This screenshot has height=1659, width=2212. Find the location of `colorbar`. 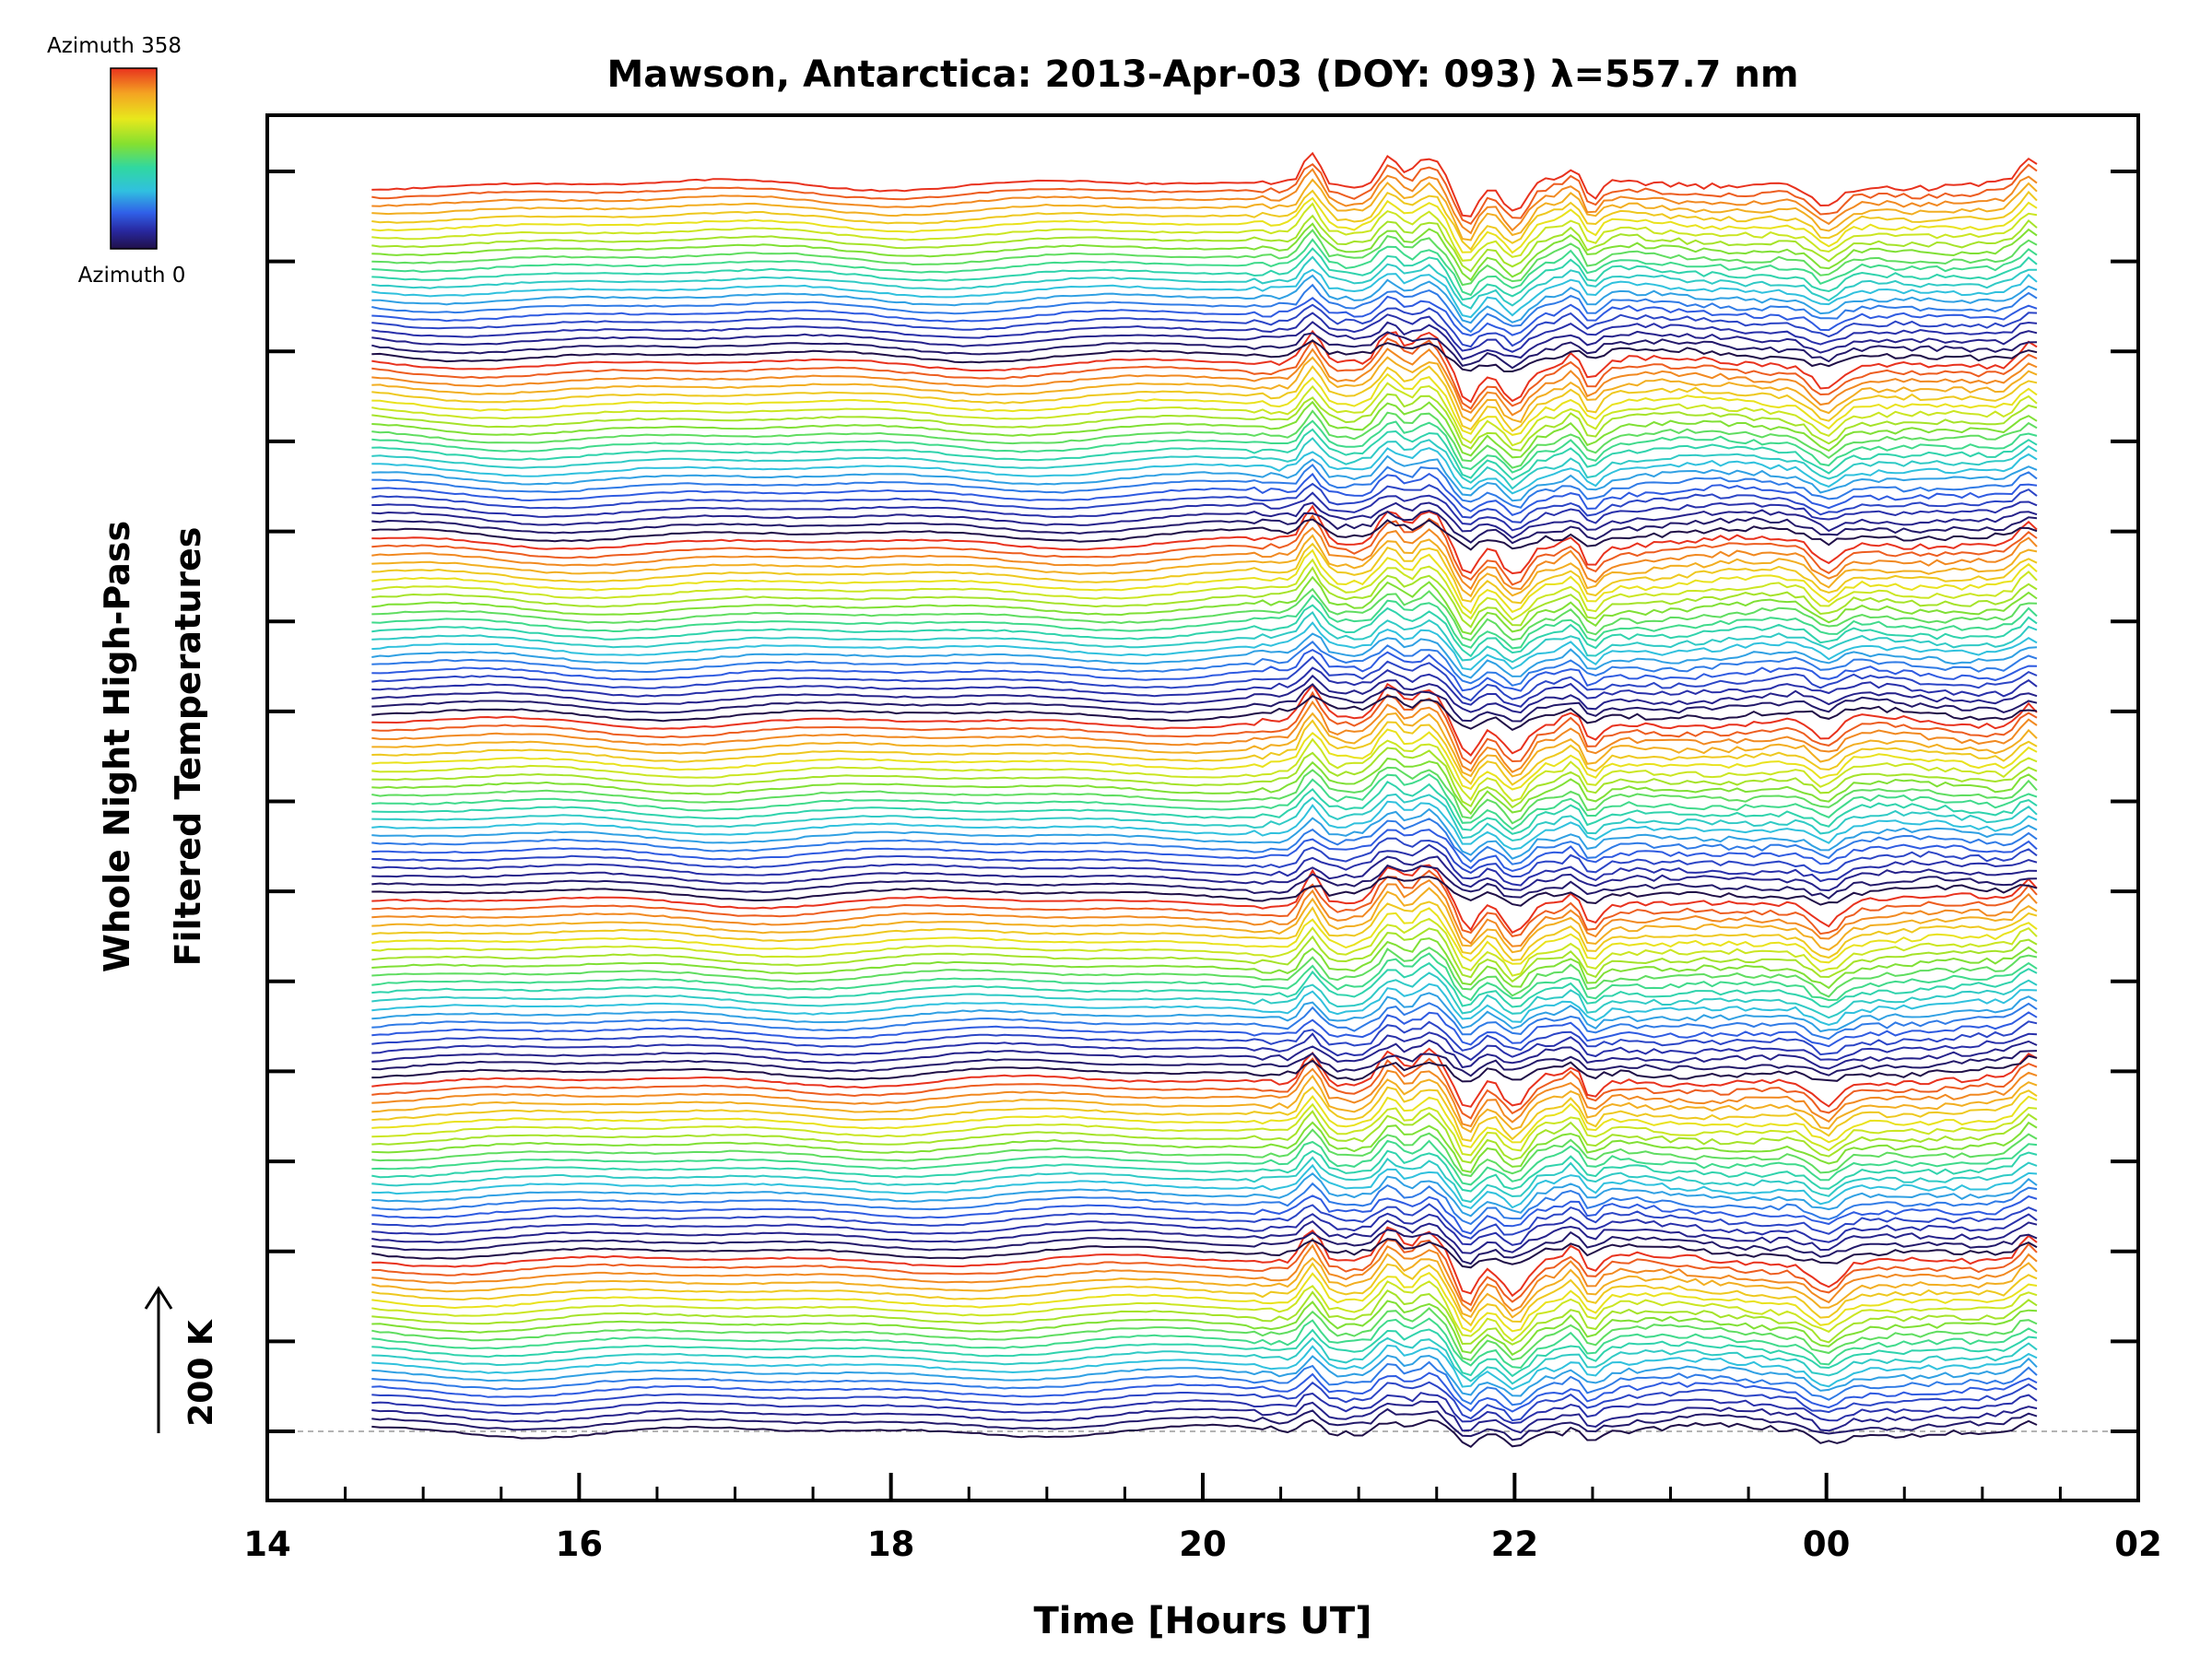

colorbar is located at coordinates (134, 158).